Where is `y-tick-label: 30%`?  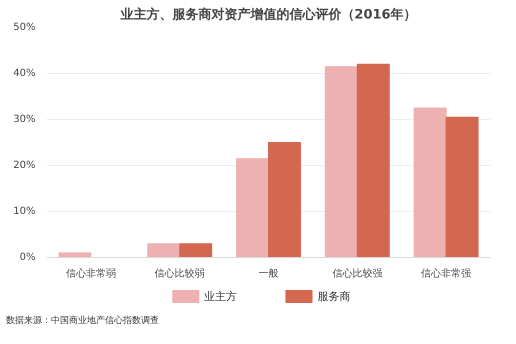
y-tick-label: 30% is located at coordinates (24, 119).